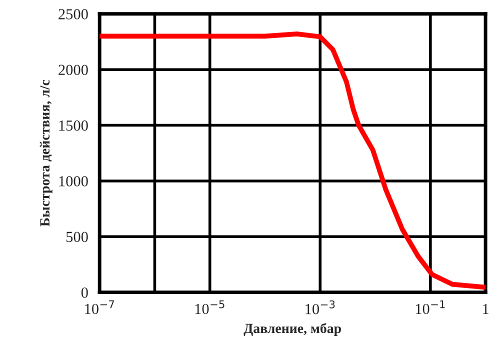  Describe the element at coordinates (84, 292) in the screenshot. I see `y-tick-label: 0` at that location.